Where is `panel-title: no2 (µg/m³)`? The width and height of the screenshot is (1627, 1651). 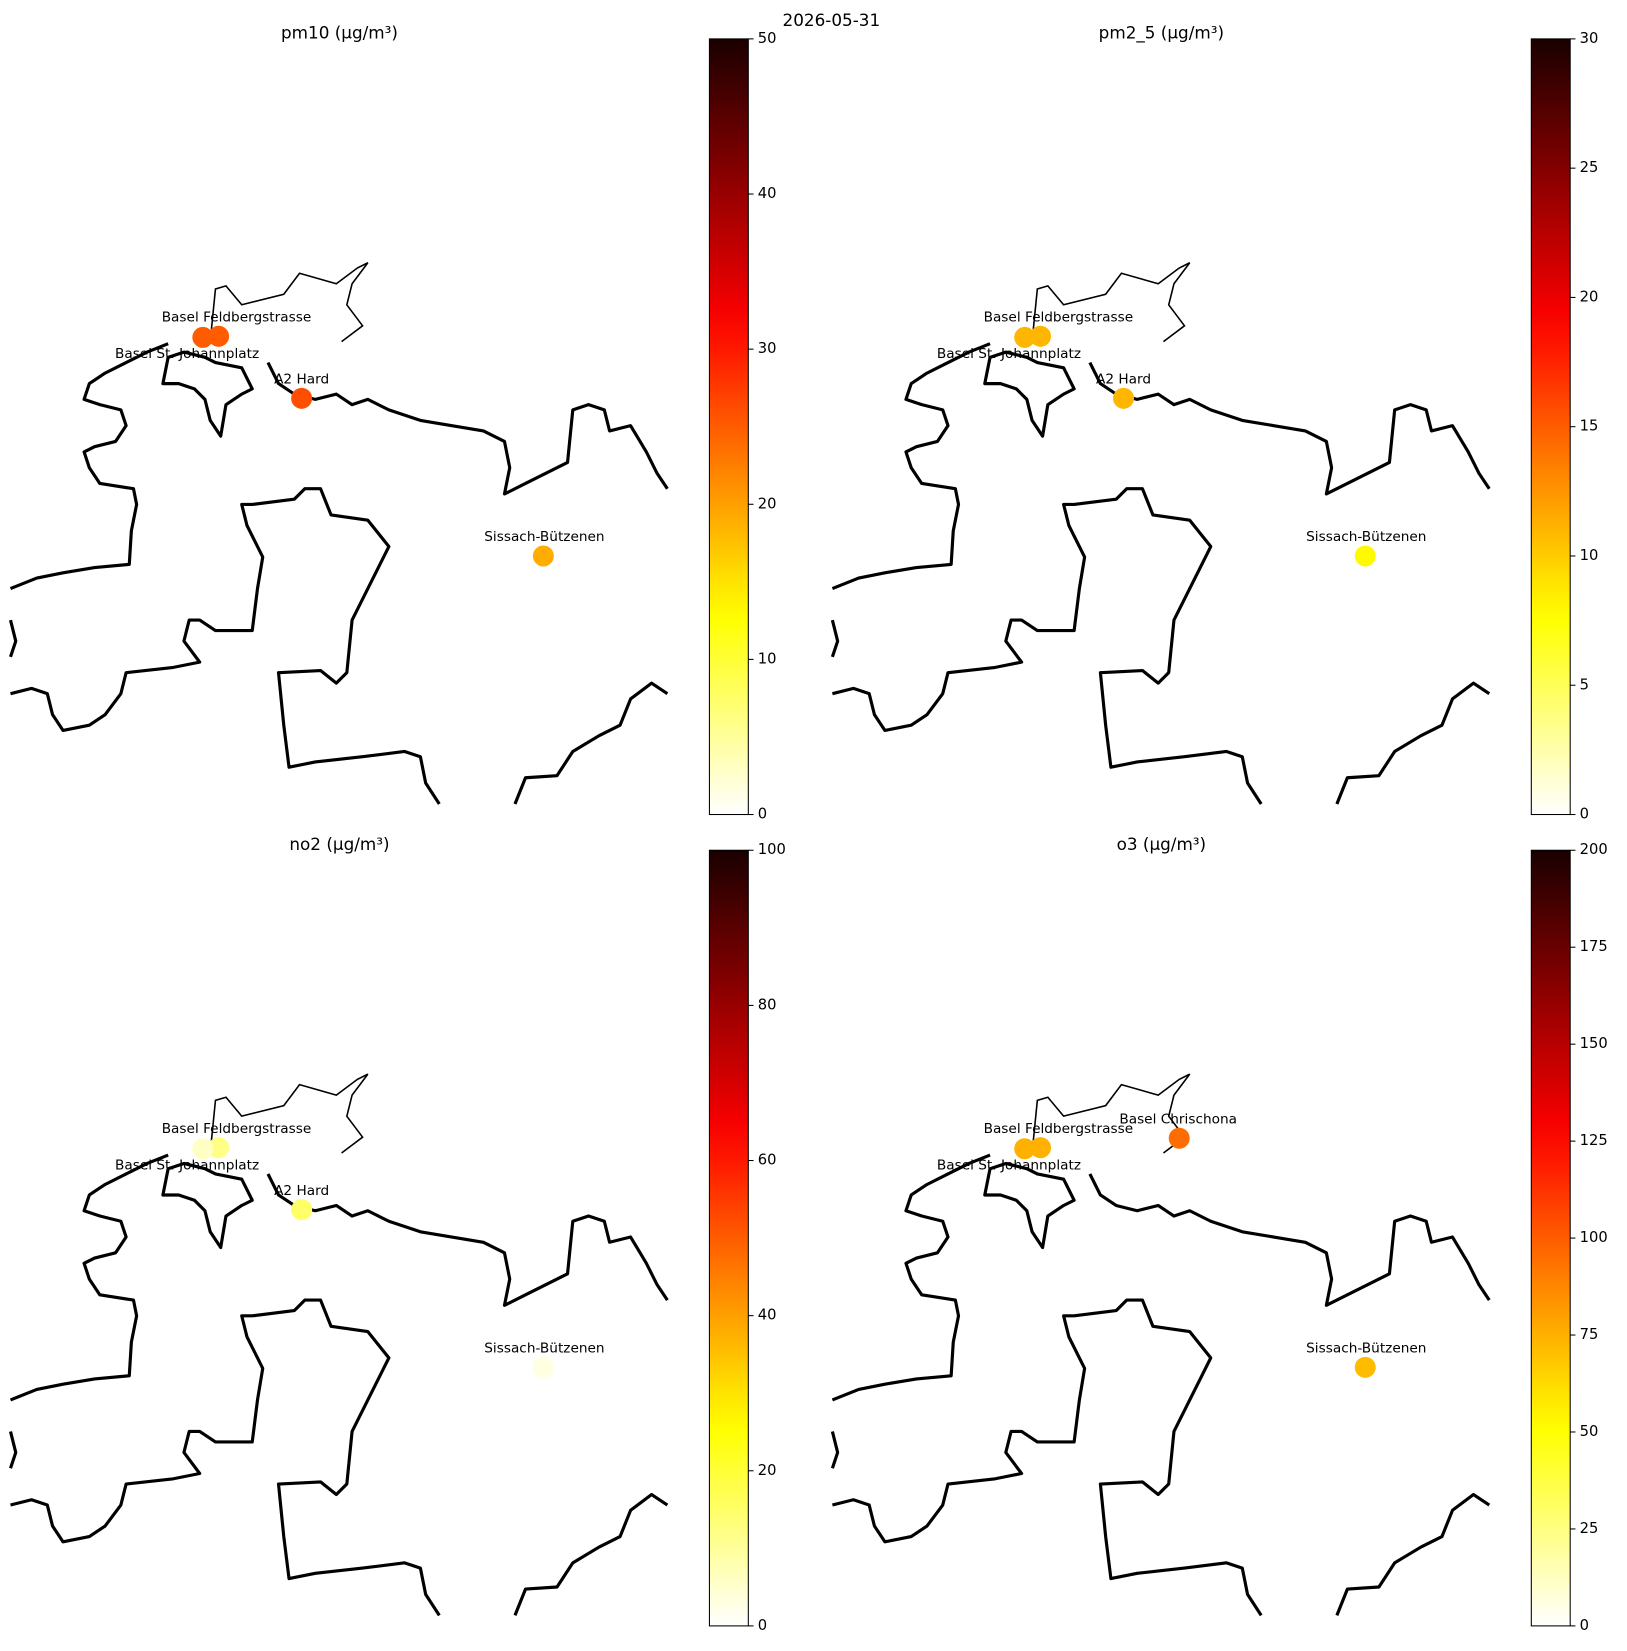 panel-title: no2 (µg/m³) is located at coordinates (339, 844).